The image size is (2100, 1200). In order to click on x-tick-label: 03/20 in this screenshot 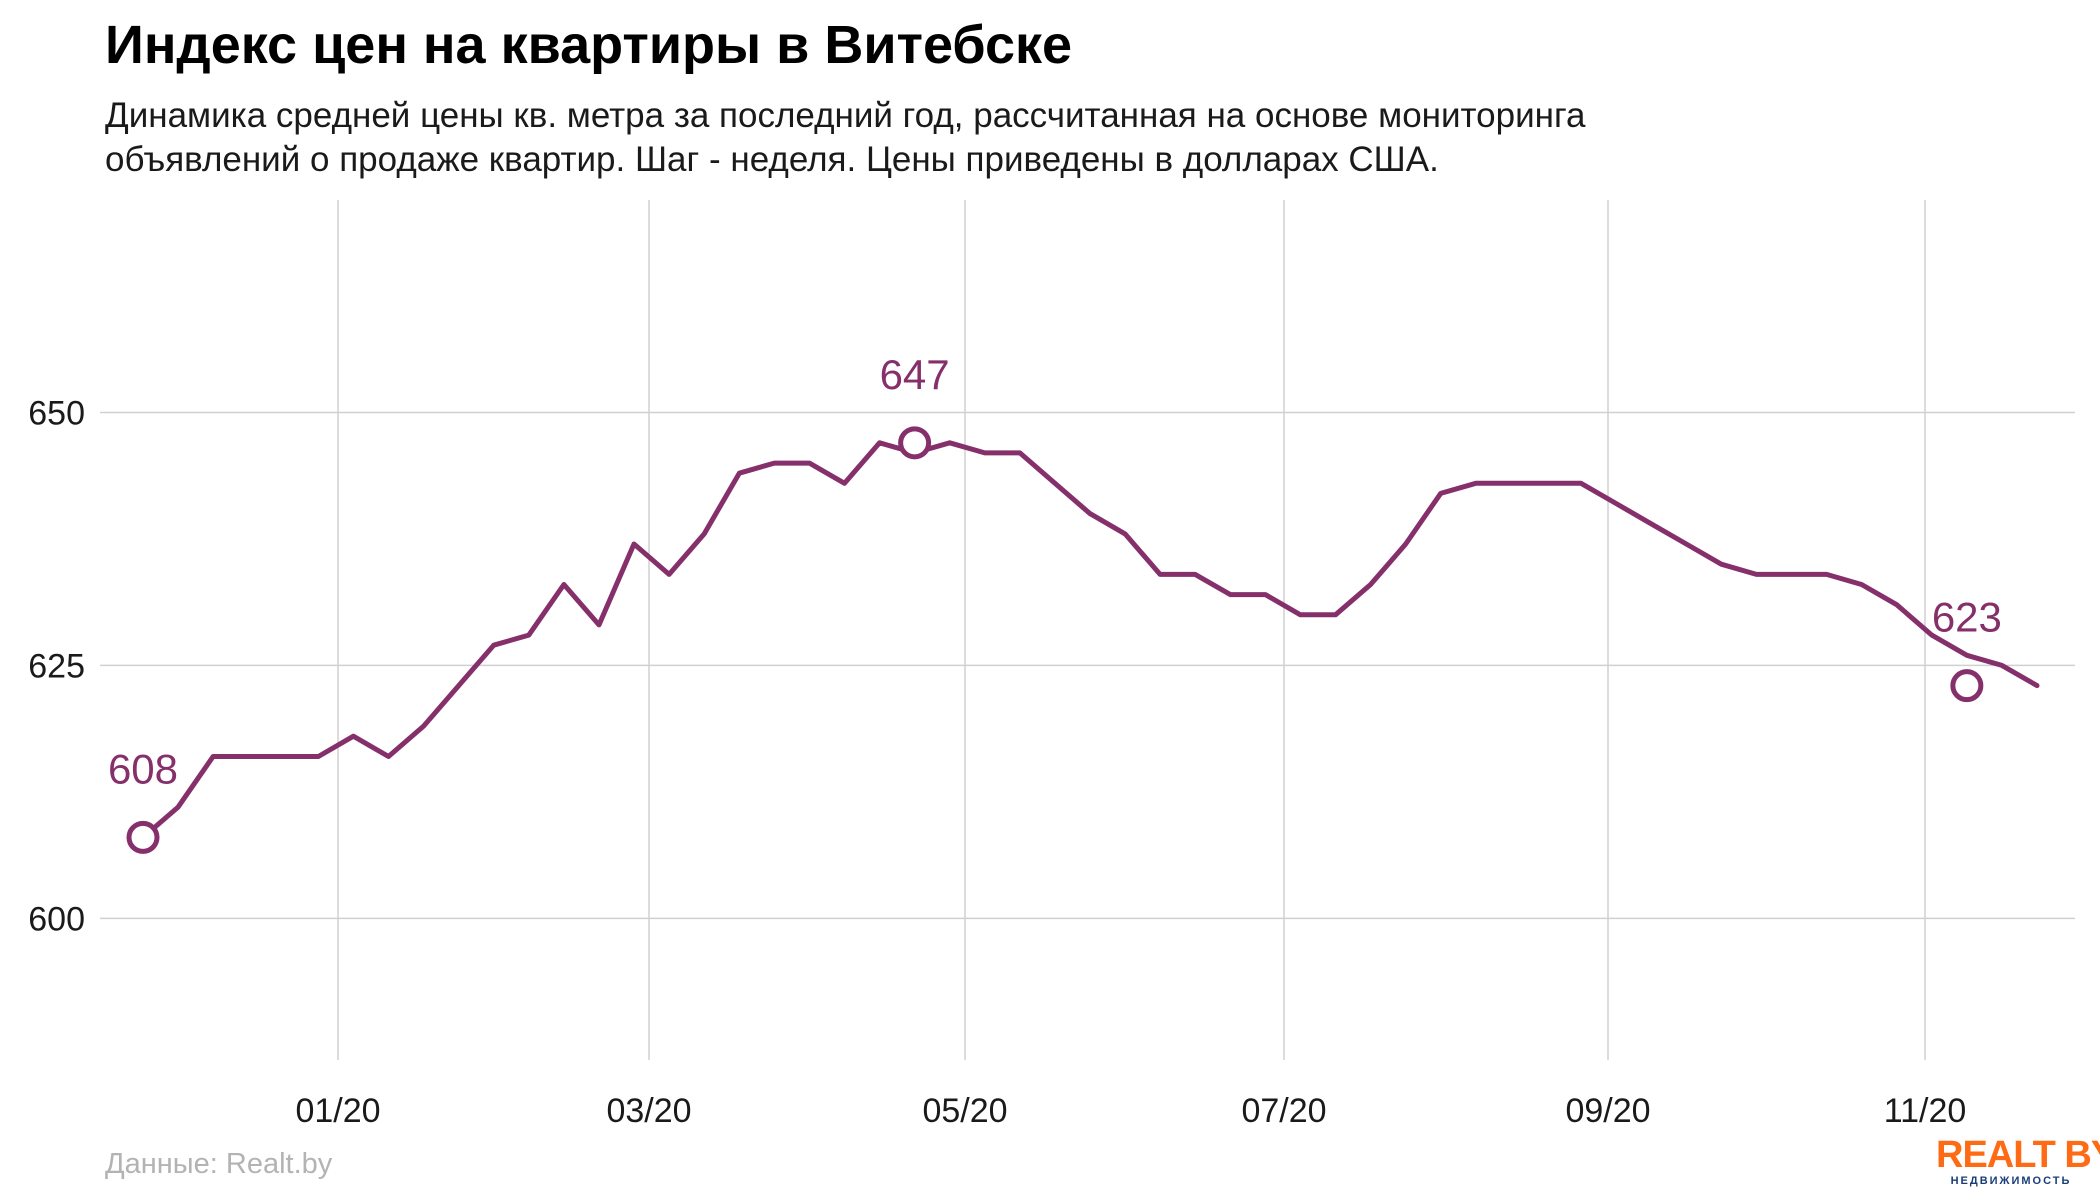, I will do `click(648, 1111)`.